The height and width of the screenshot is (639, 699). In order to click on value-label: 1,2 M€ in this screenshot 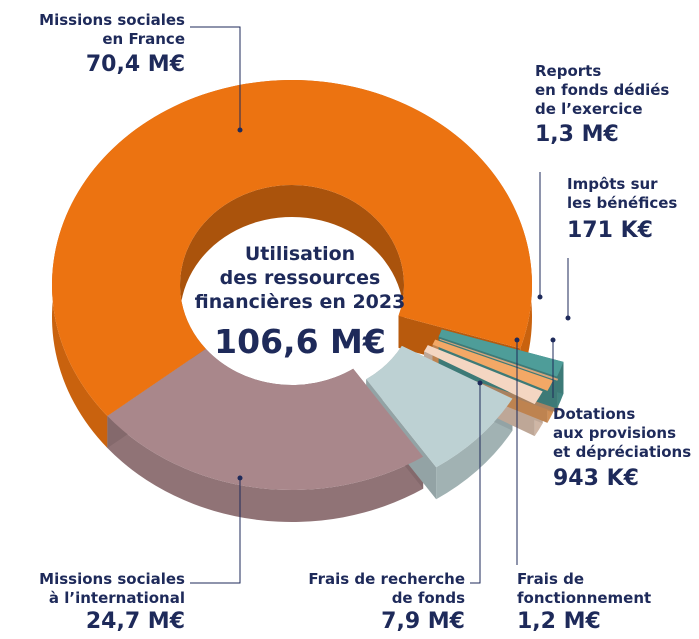, I will do `click(559, 621)`.